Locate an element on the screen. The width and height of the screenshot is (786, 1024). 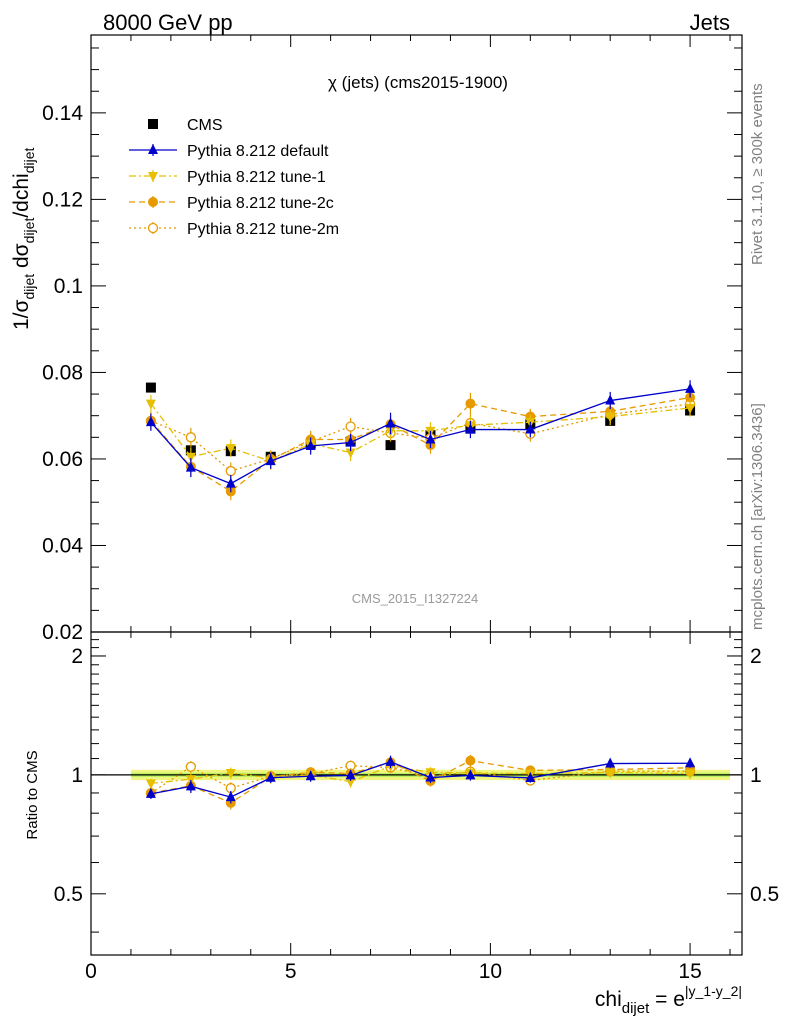
y-tick-label: 0.12 is located at coordinates (62, 199).